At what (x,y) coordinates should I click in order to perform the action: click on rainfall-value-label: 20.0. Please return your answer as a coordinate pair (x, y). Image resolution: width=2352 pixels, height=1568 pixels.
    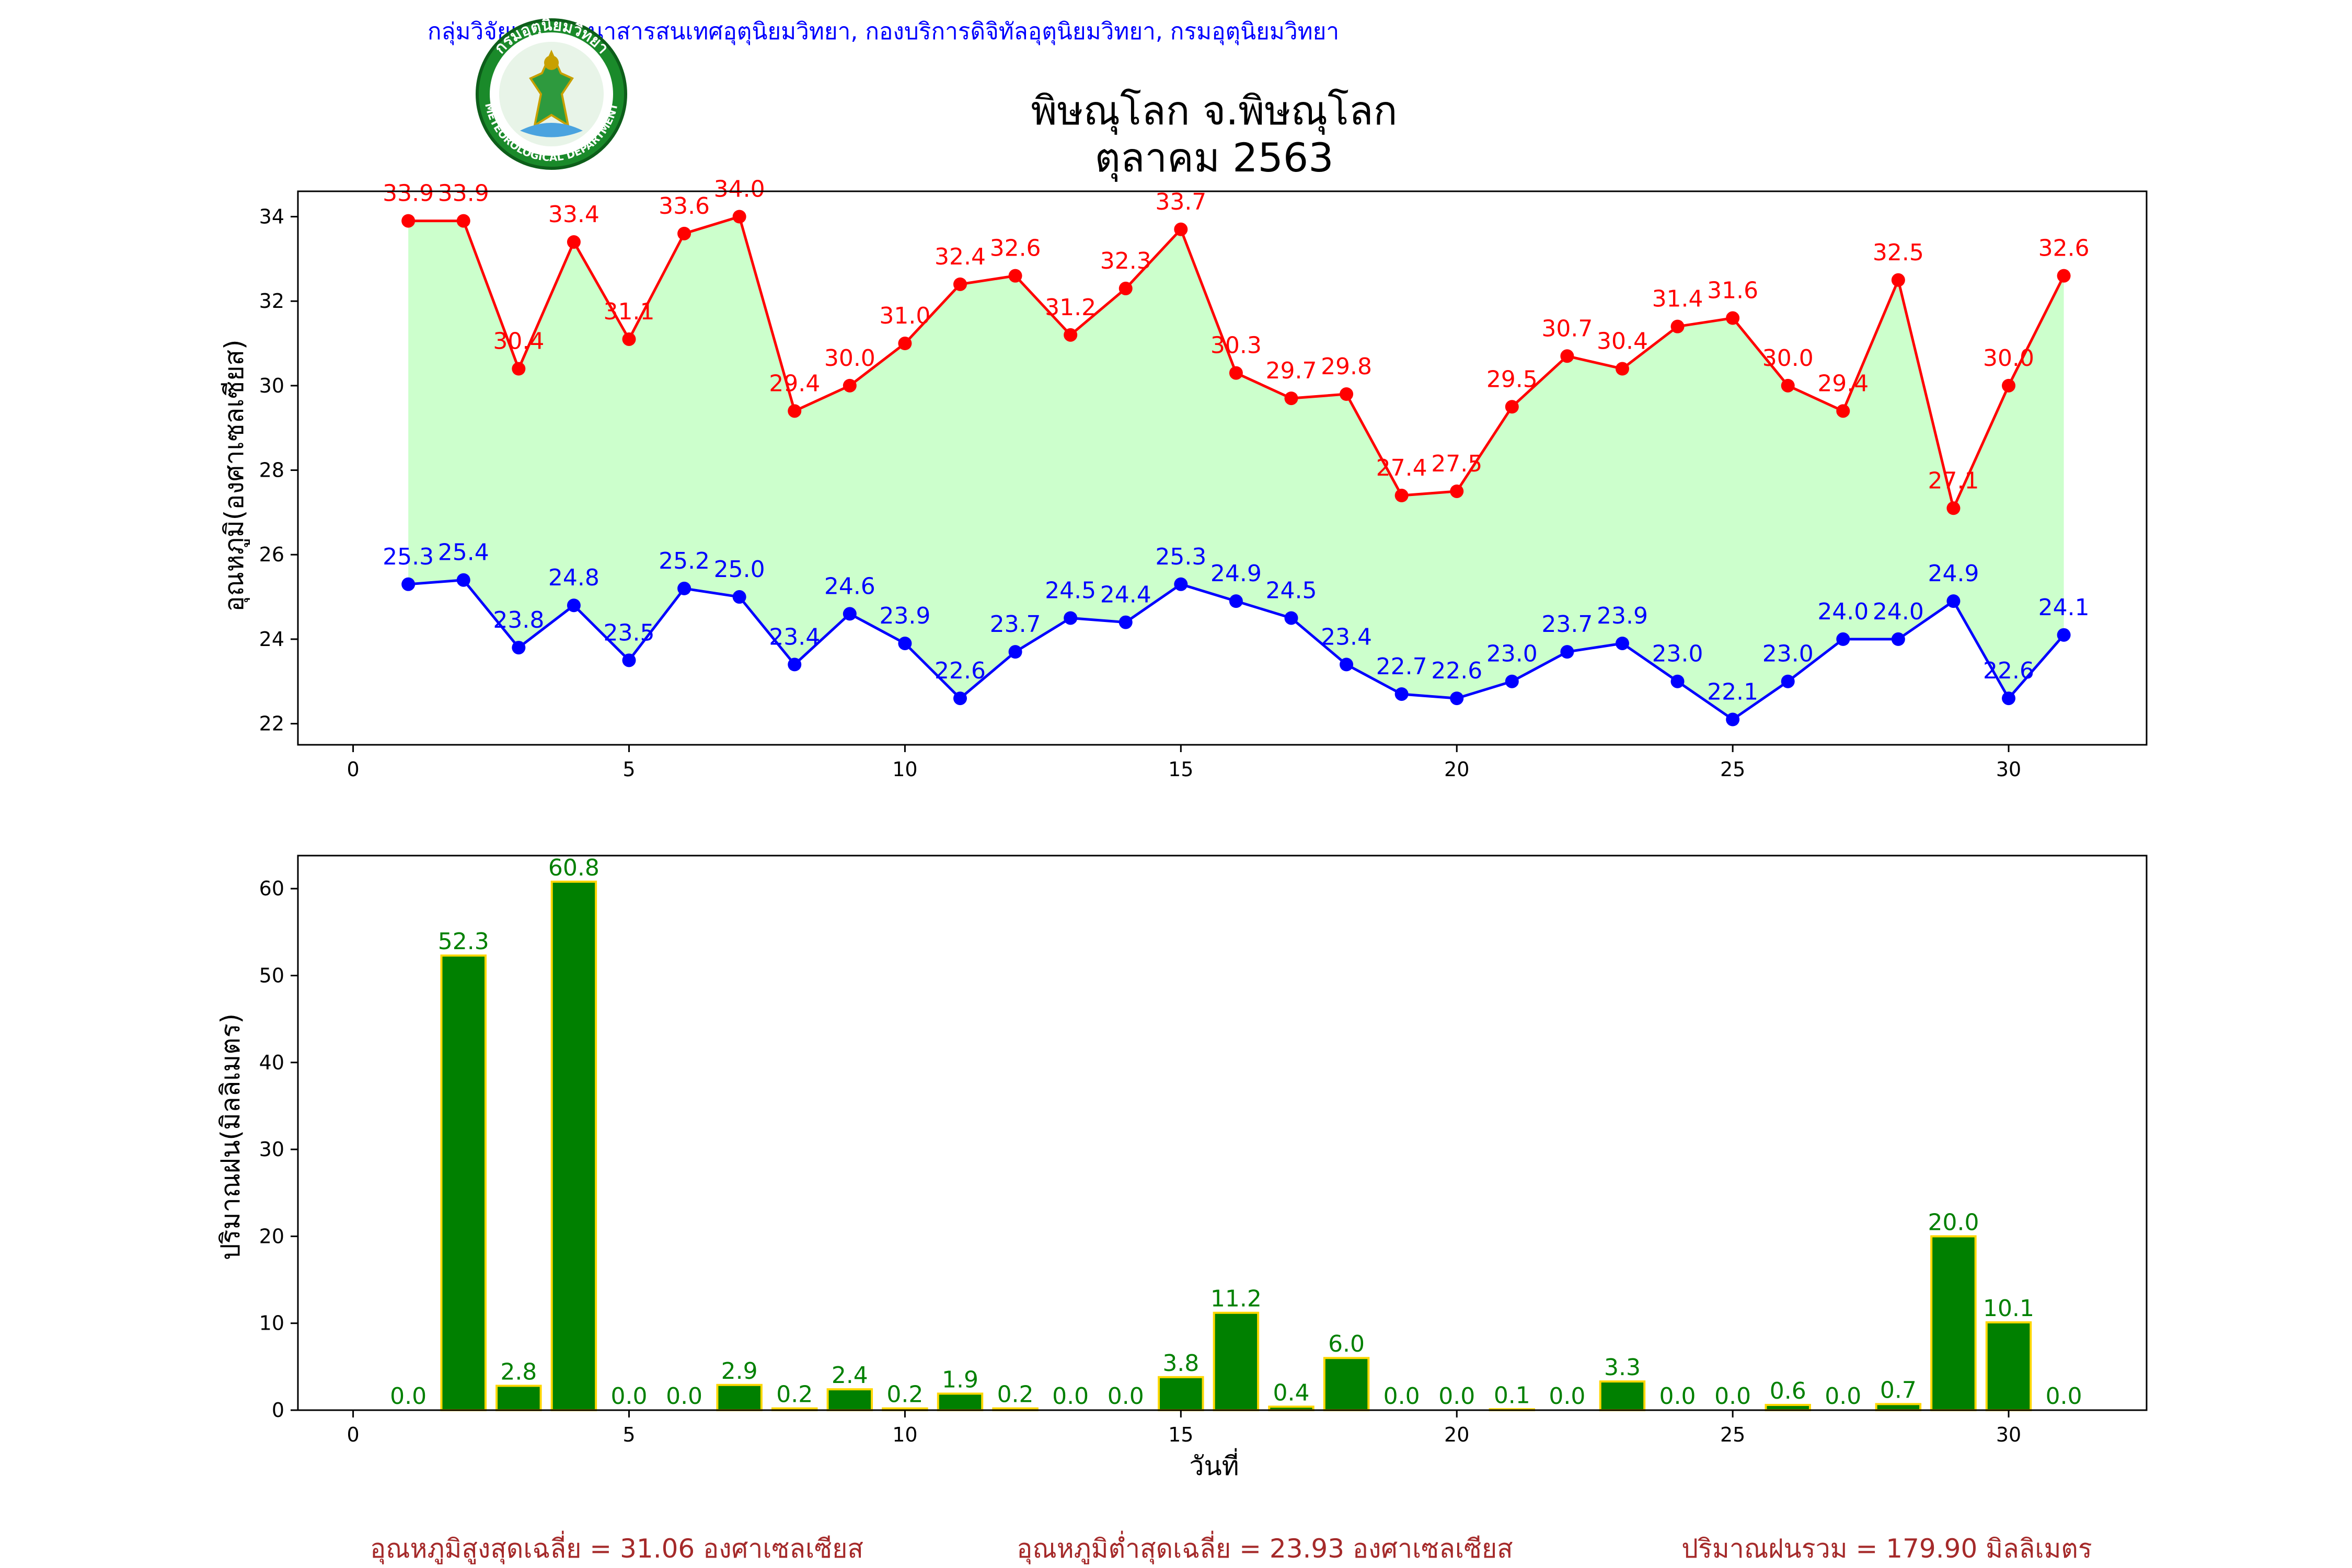
    Looking at the image, I should click on (1953, 1222).